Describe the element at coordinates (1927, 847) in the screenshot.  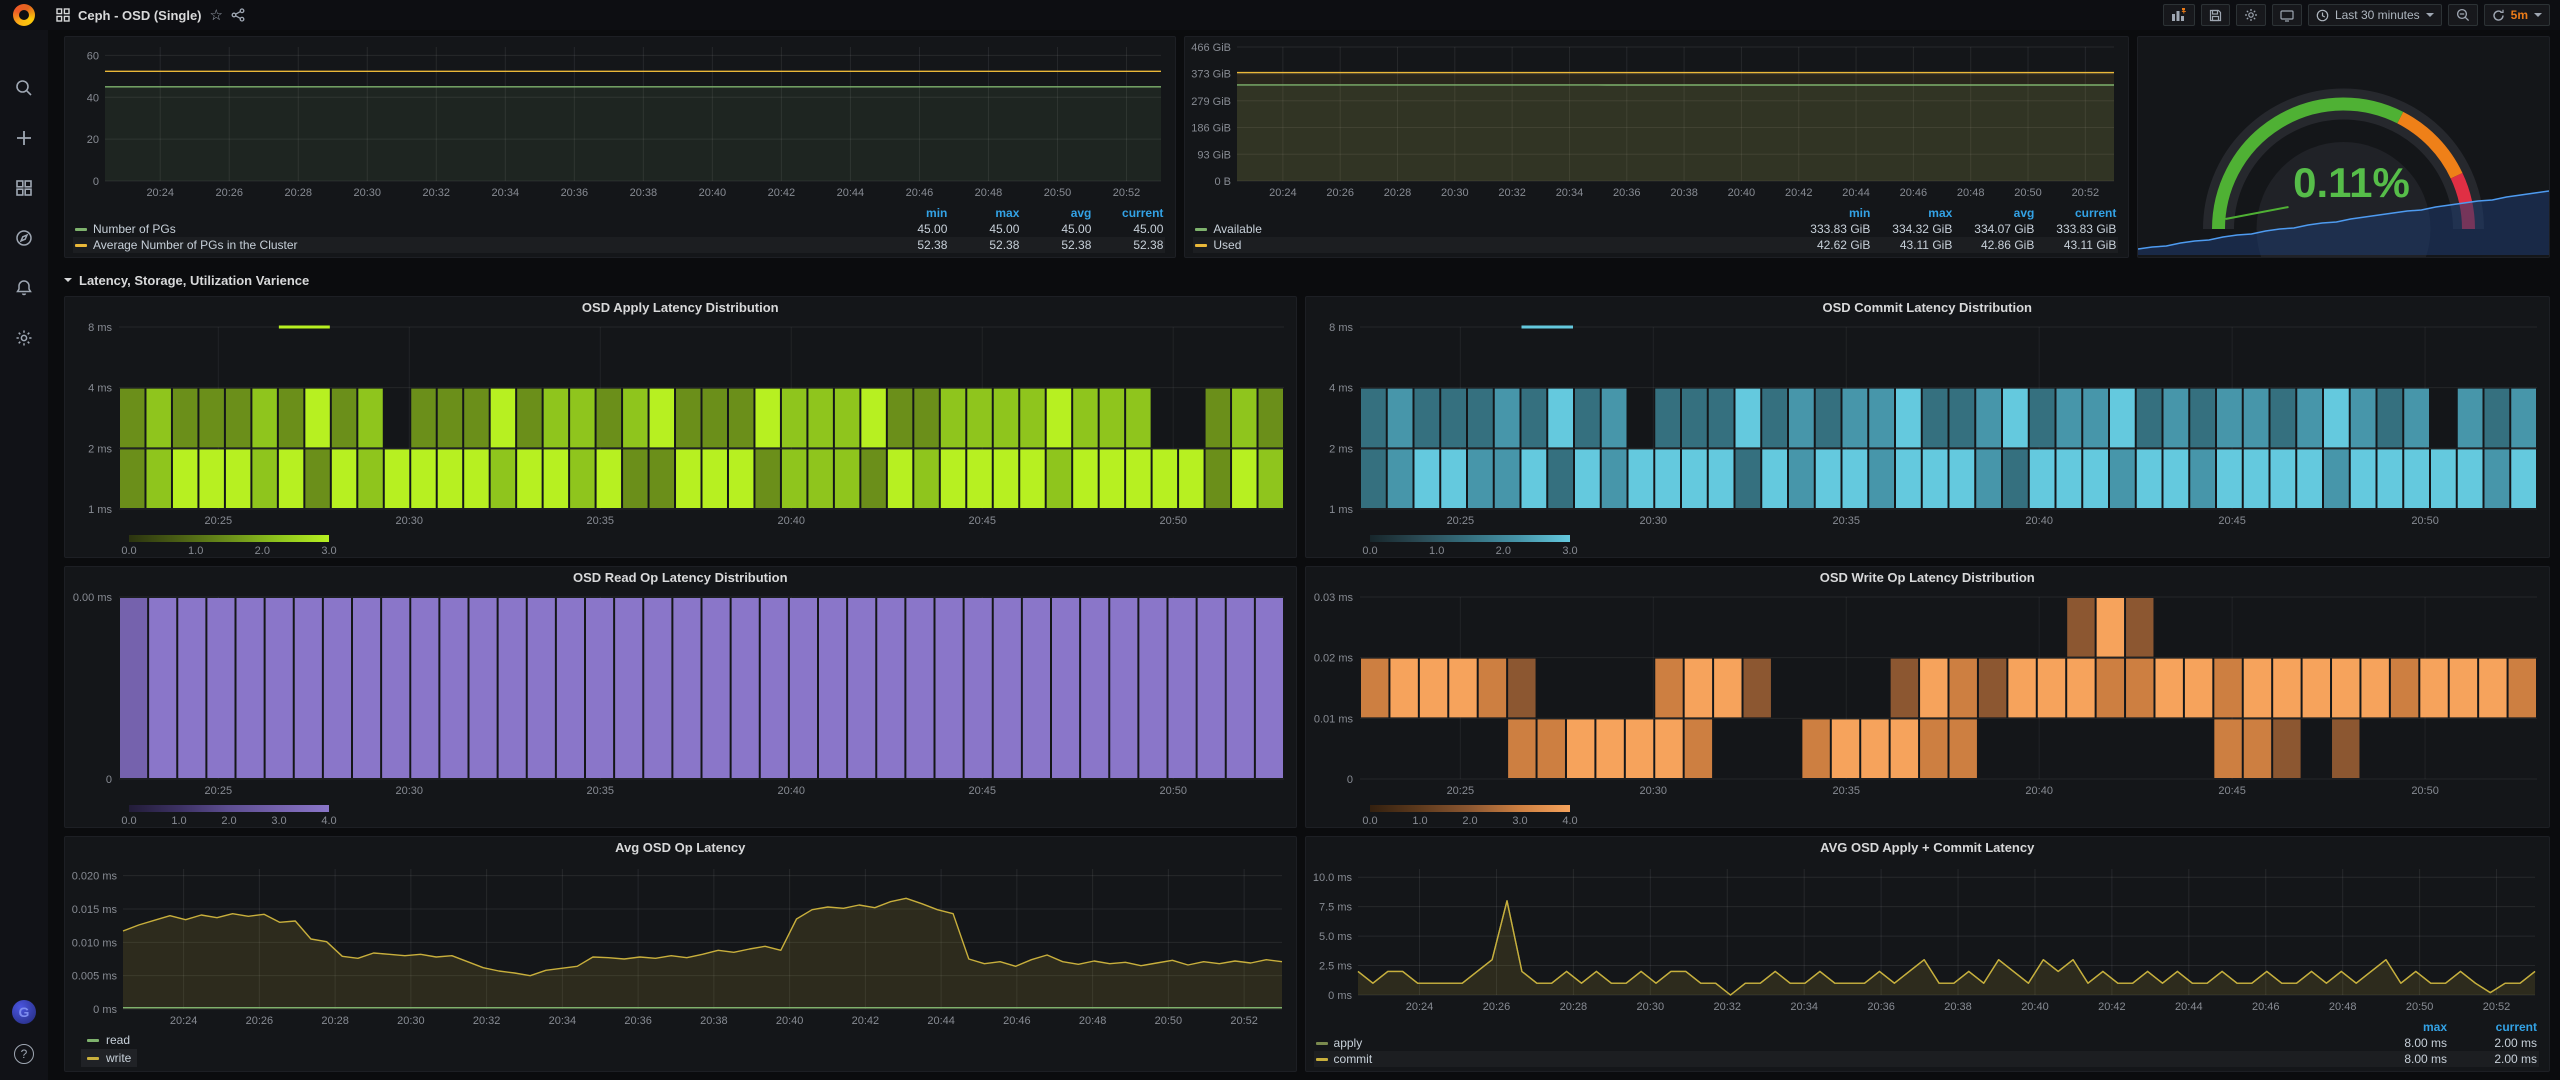
I see `panel-title: AVG OSD Apply + Commit Latency` at that location.